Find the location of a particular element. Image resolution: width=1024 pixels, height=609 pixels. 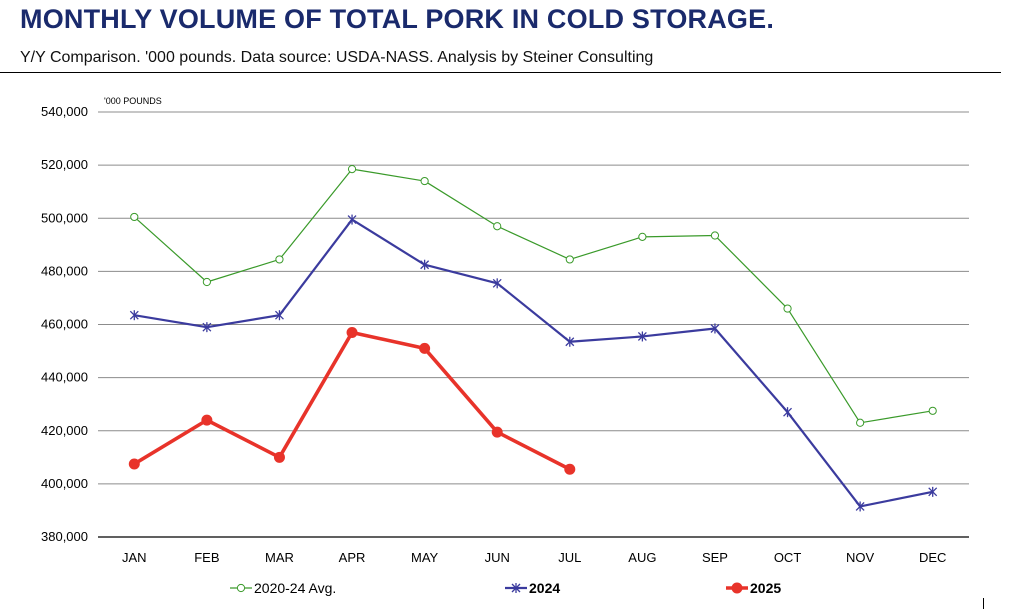

unit-label: '000 POUNDS is located at coordinates (133, 101).